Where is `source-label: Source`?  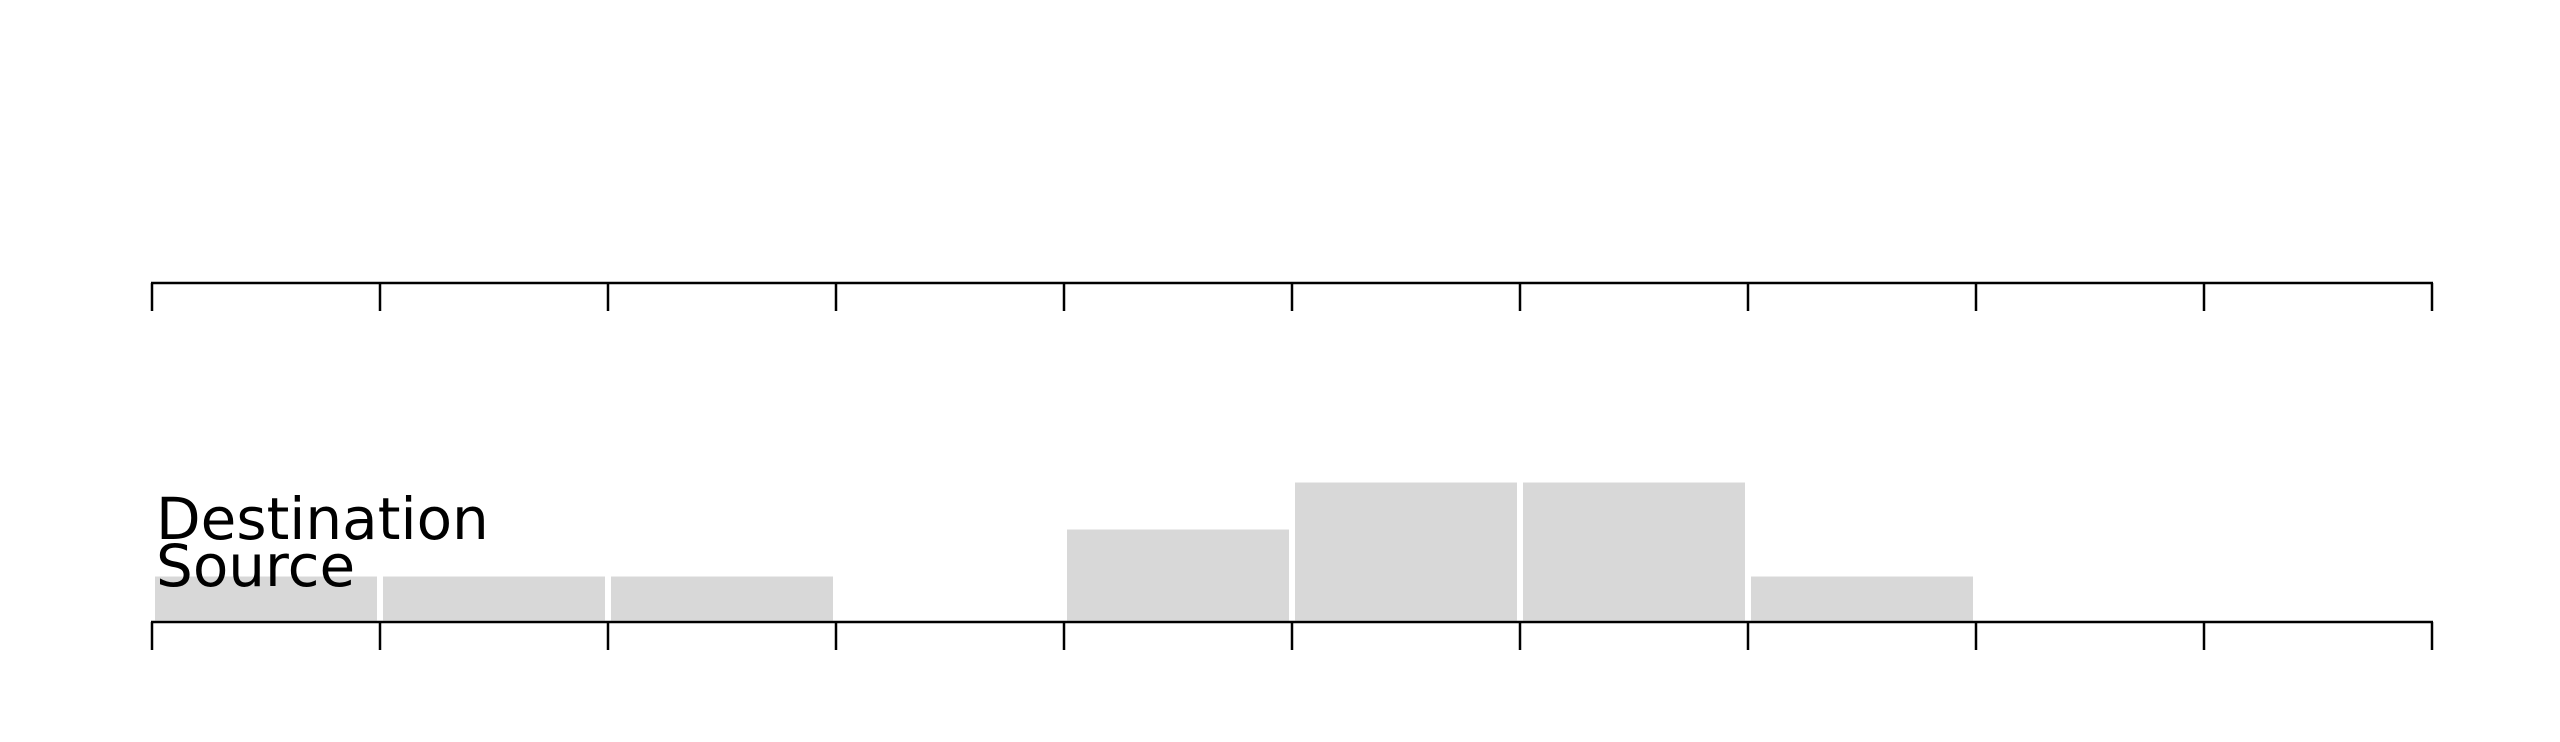
source-label: Source is located at coordinates (255, 566).